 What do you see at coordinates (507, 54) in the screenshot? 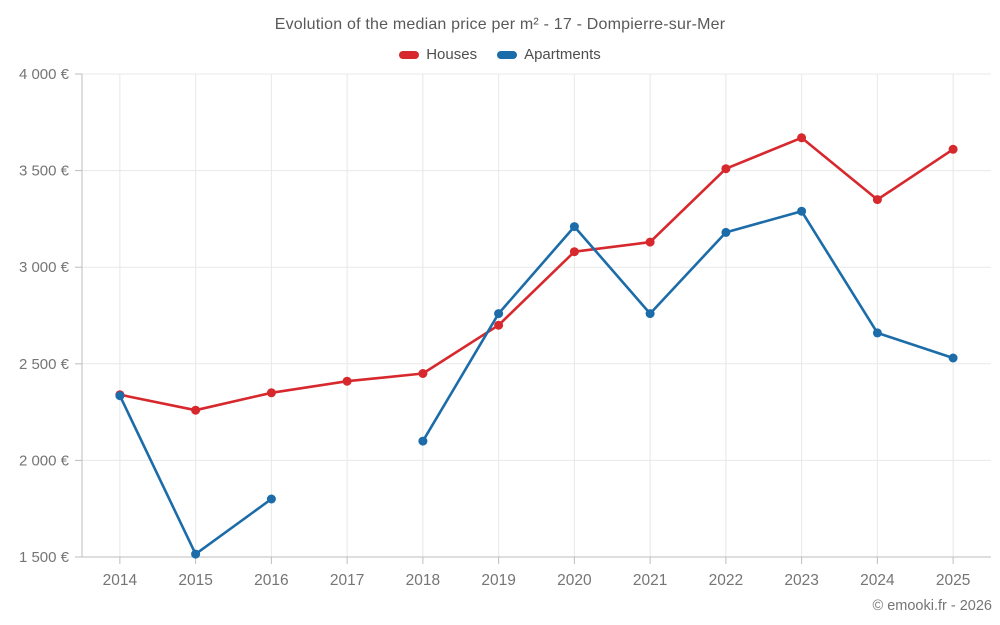
I see `apartments-legend-swatch` at bounding box center [507, 54].